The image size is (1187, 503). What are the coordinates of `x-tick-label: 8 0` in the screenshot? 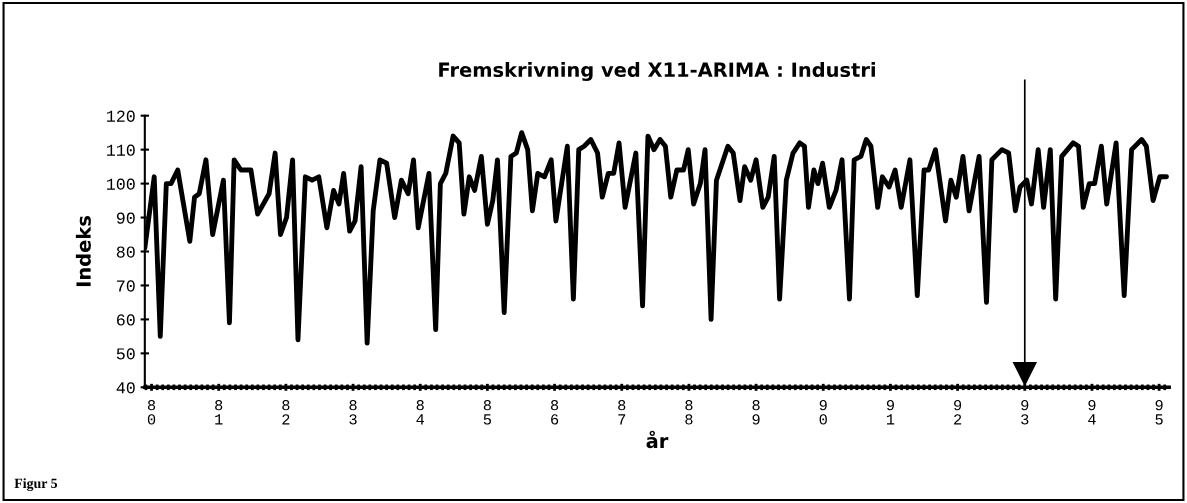 It's located at (151, 412).